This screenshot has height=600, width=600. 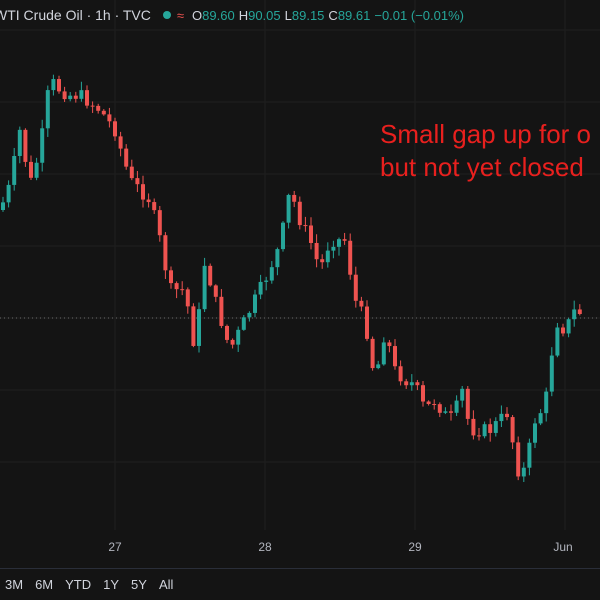 I want to click on time-label: 27, so click(x=115, y=547).